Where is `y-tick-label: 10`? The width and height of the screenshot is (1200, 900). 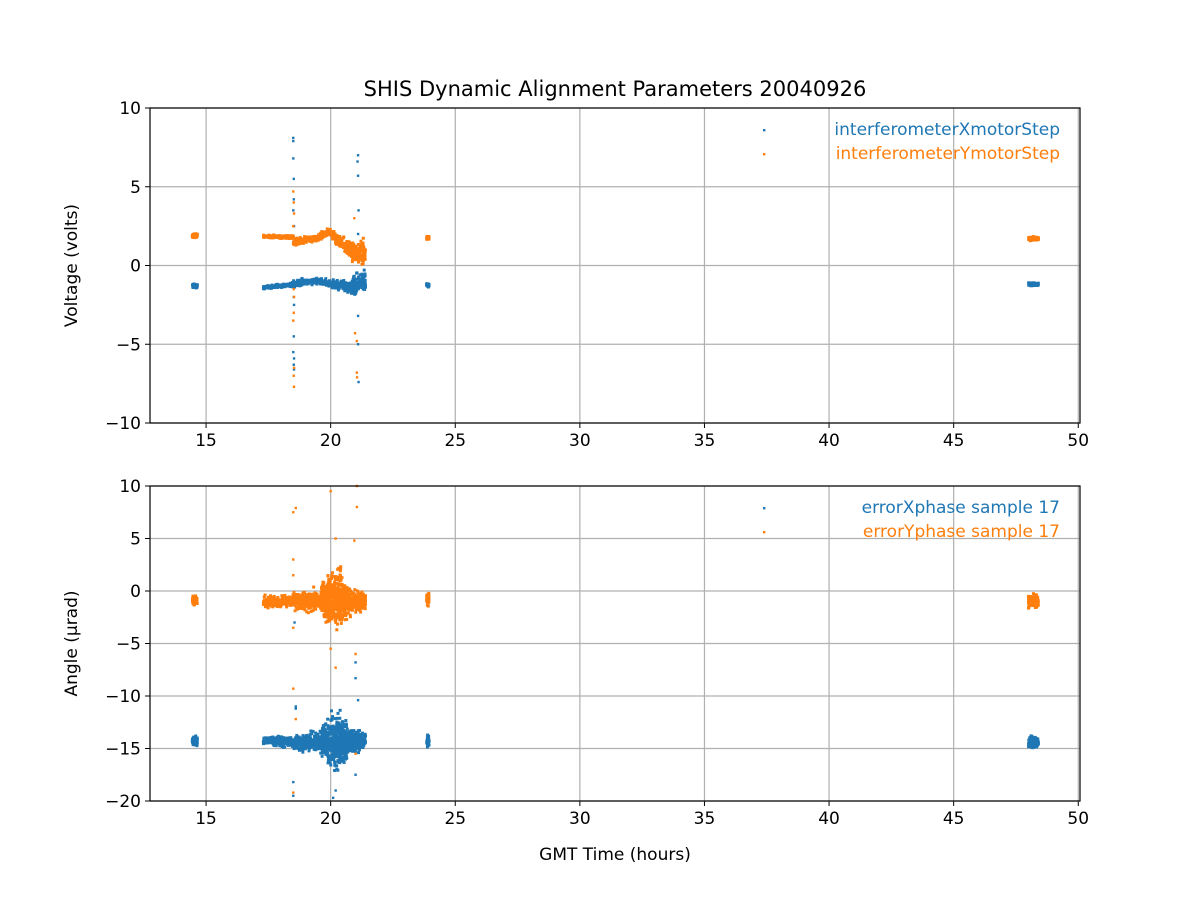
y-tick-label: 10 is located at coordinates (130, 109).